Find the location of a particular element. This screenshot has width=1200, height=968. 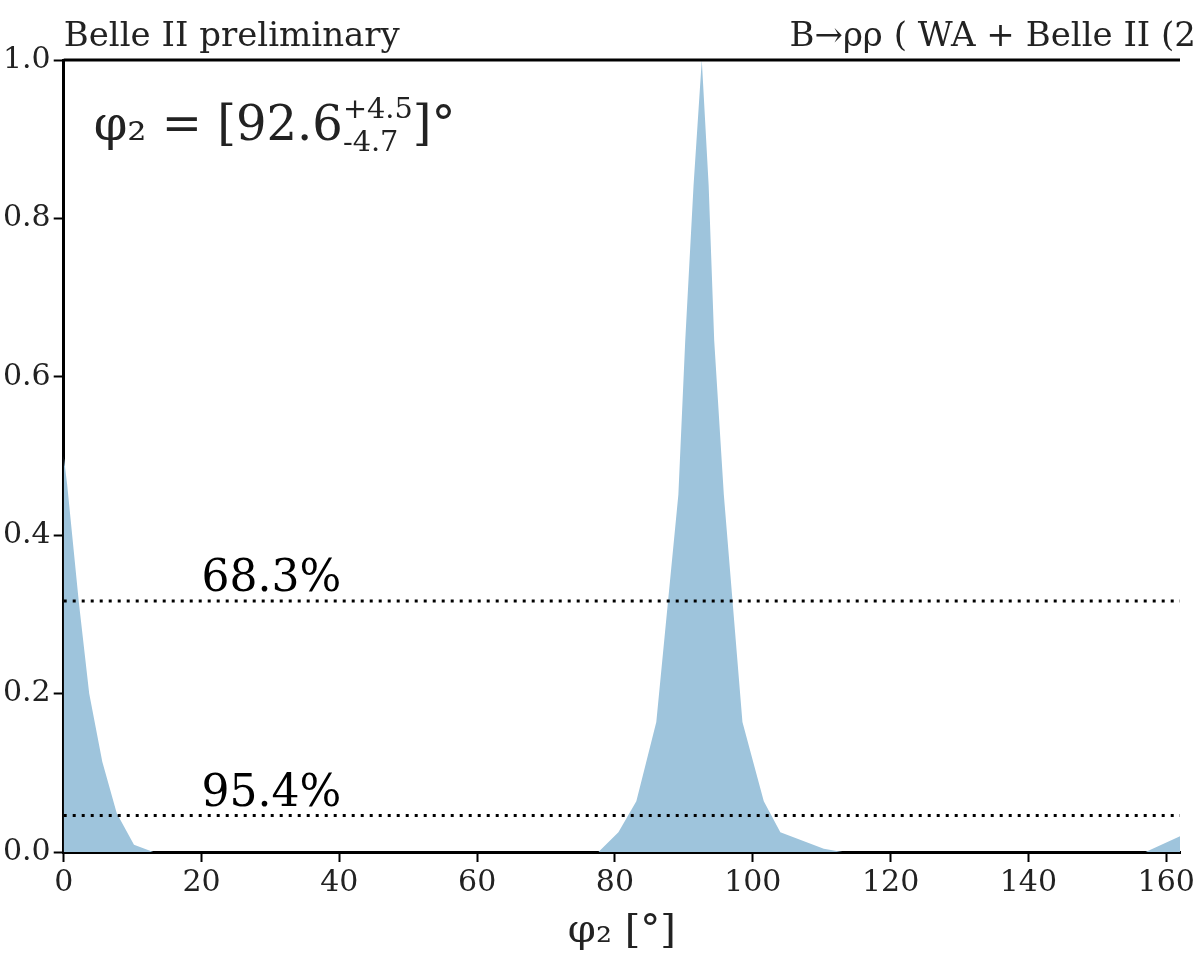

x-tick-label: 20 is located at coordinates (201, 880).